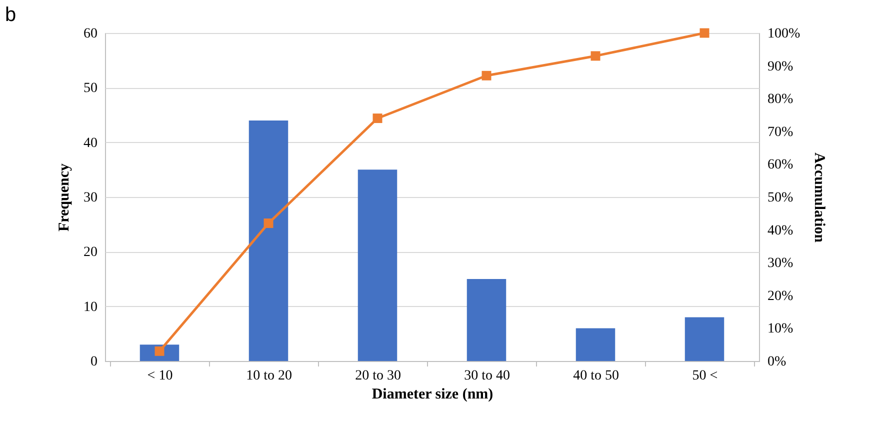 The width and height of the screenshot is (883, 448). I want to click on x-tick-label: 40 to 50, so click(596, 376).